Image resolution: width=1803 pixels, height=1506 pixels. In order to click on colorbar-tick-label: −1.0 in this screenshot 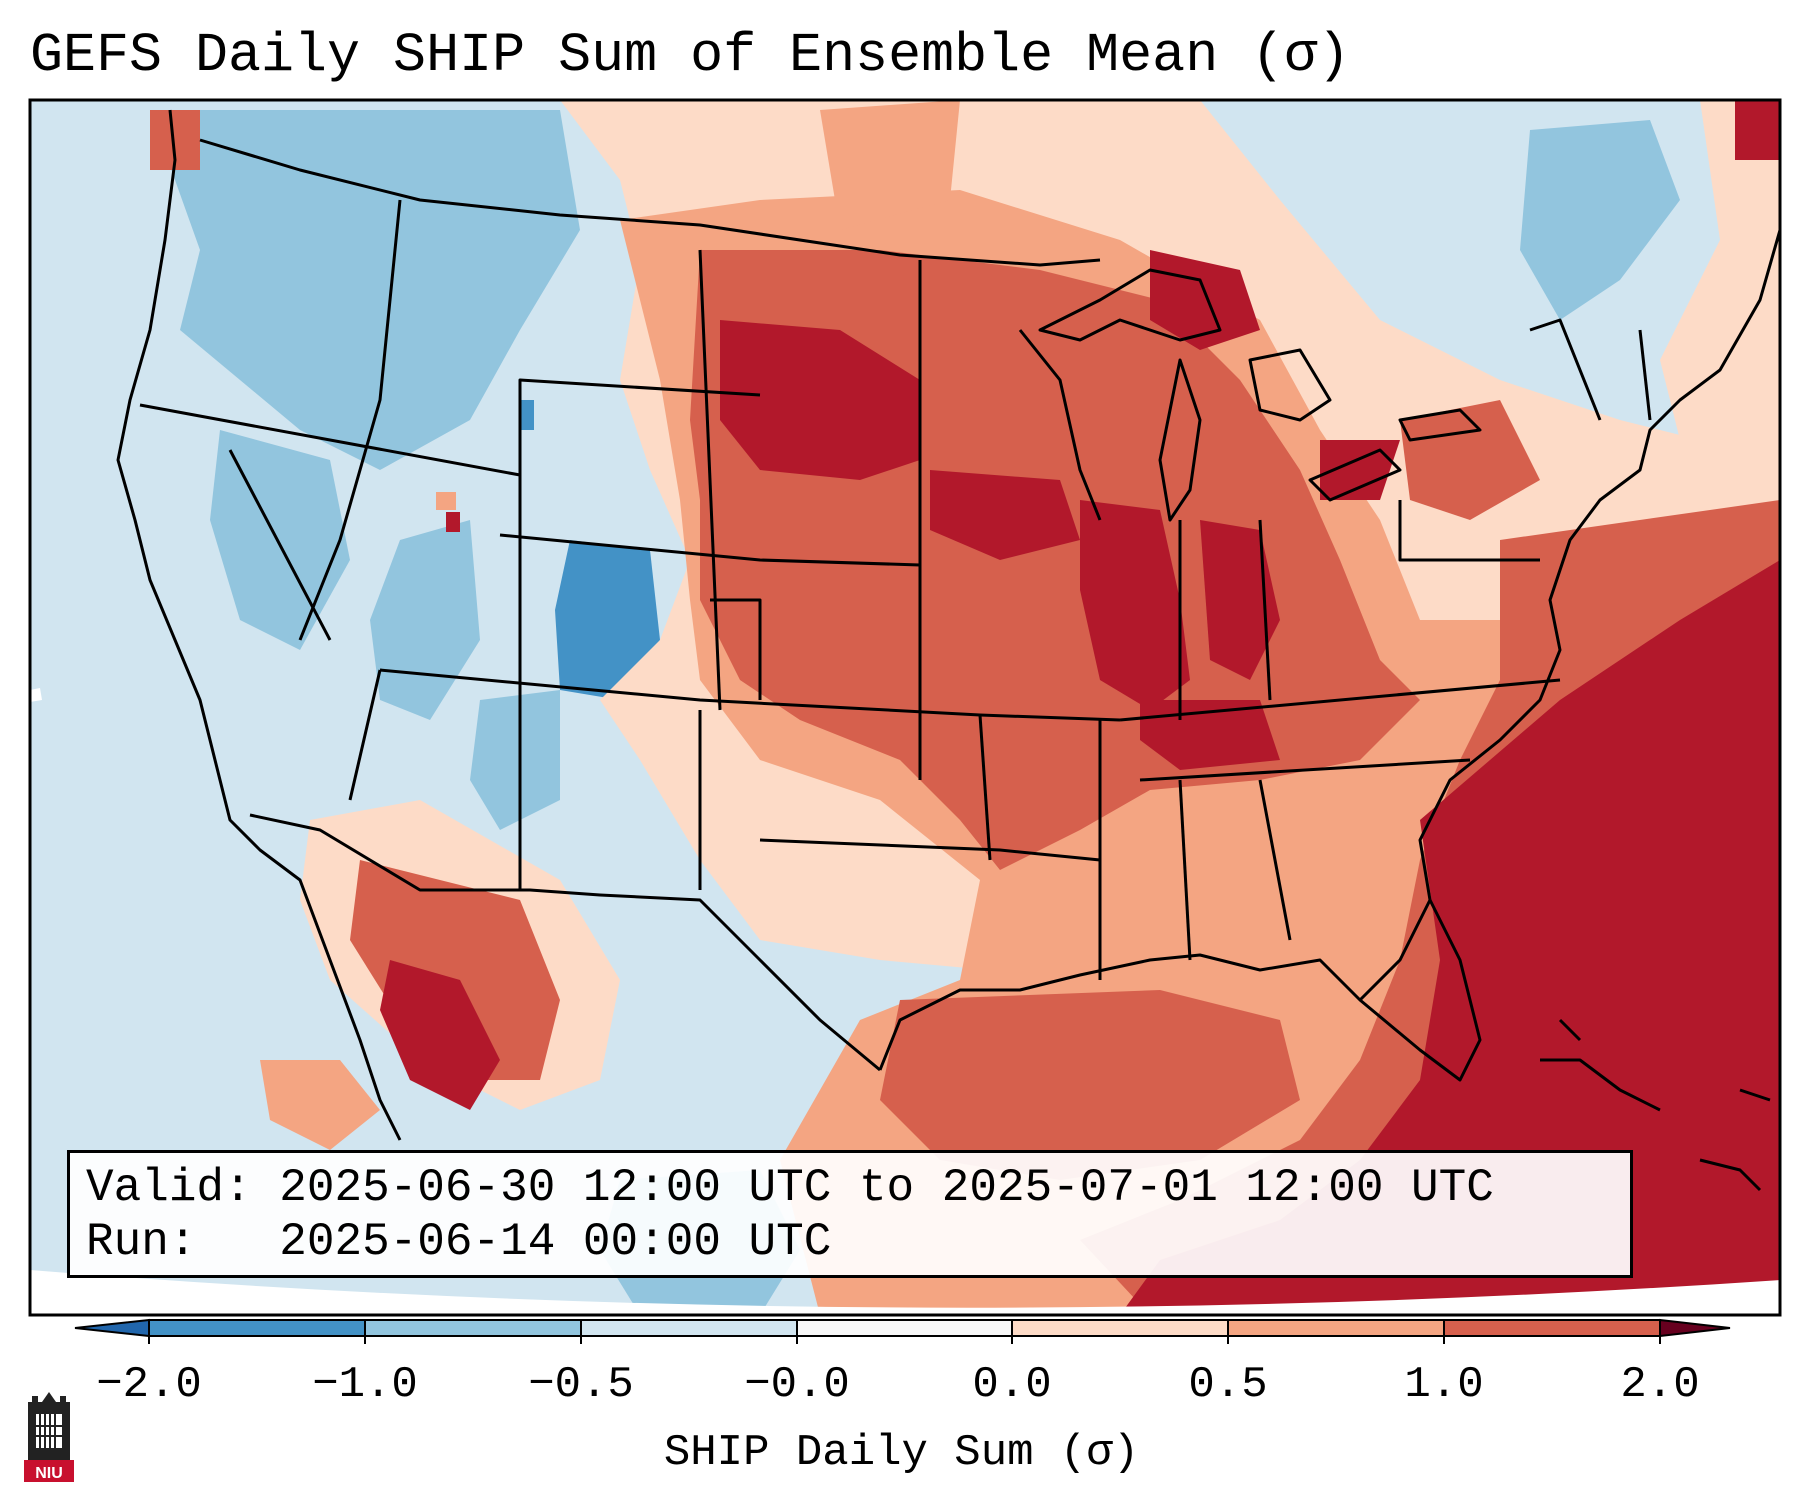, I will do `click(365, 1385)`.